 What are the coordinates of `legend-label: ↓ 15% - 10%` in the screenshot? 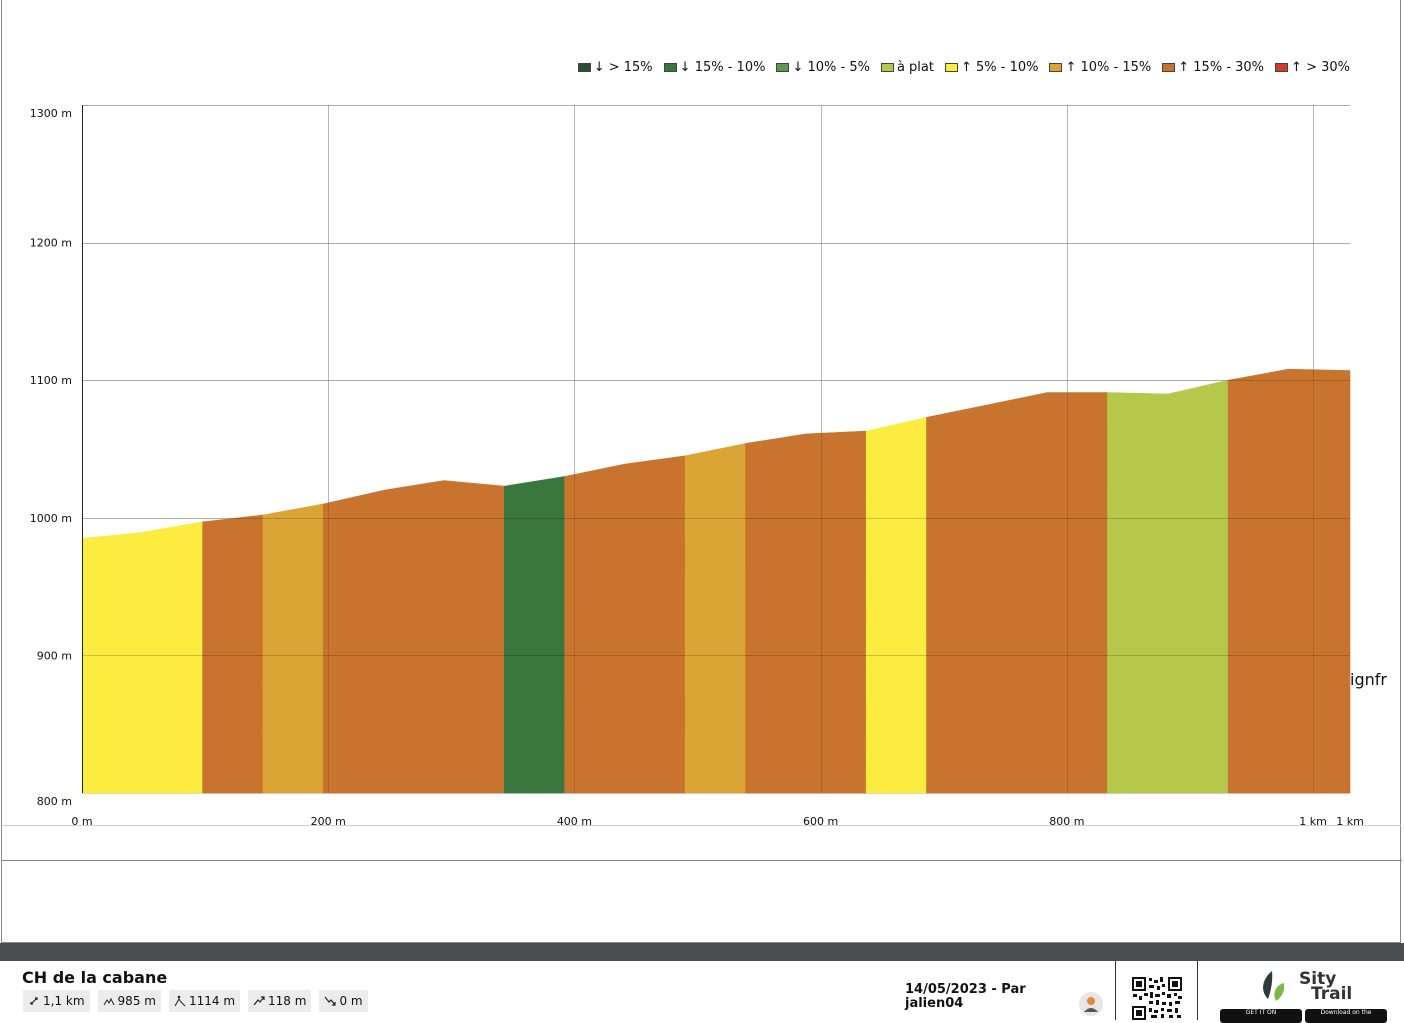 It's located at (722, 67).